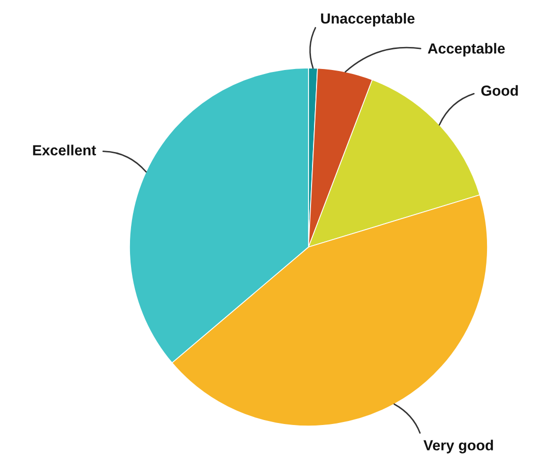  What do you see at coordinates (499, 90) in the screenshot?
I see `slice-label: Good` at bounding box center [499, 90].